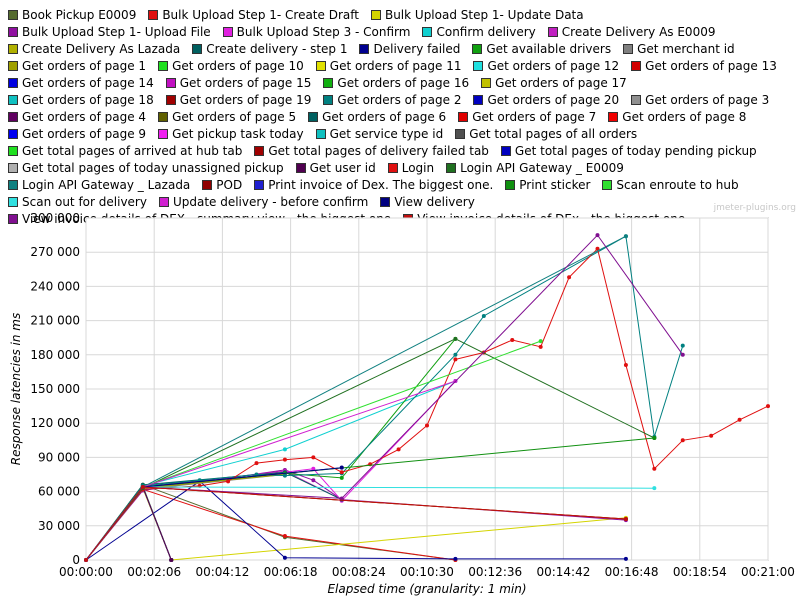  I want to click on y-tick-label: 30 000, so click(59, 526).